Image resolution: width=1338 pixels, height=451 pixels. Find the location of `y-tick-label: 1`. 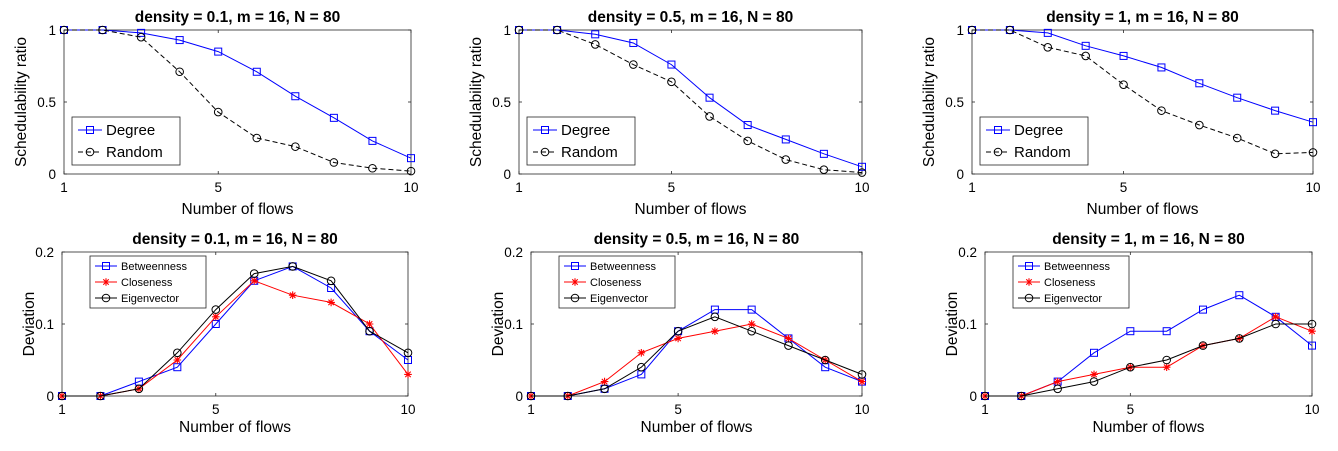

y-tick-label: 1 is located at coordinates (507, 30).